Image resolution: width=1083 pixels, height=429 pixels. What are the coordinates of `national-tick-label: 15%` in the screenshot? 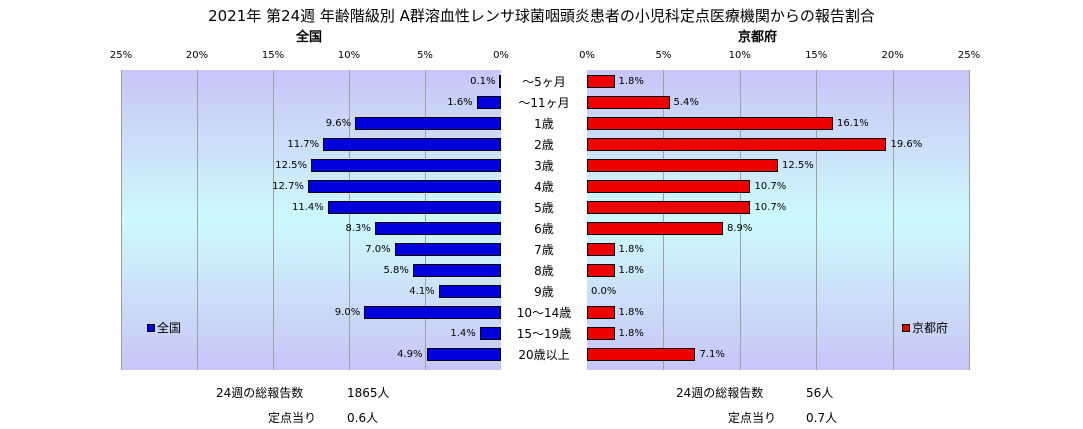 It's located at (273, 55).